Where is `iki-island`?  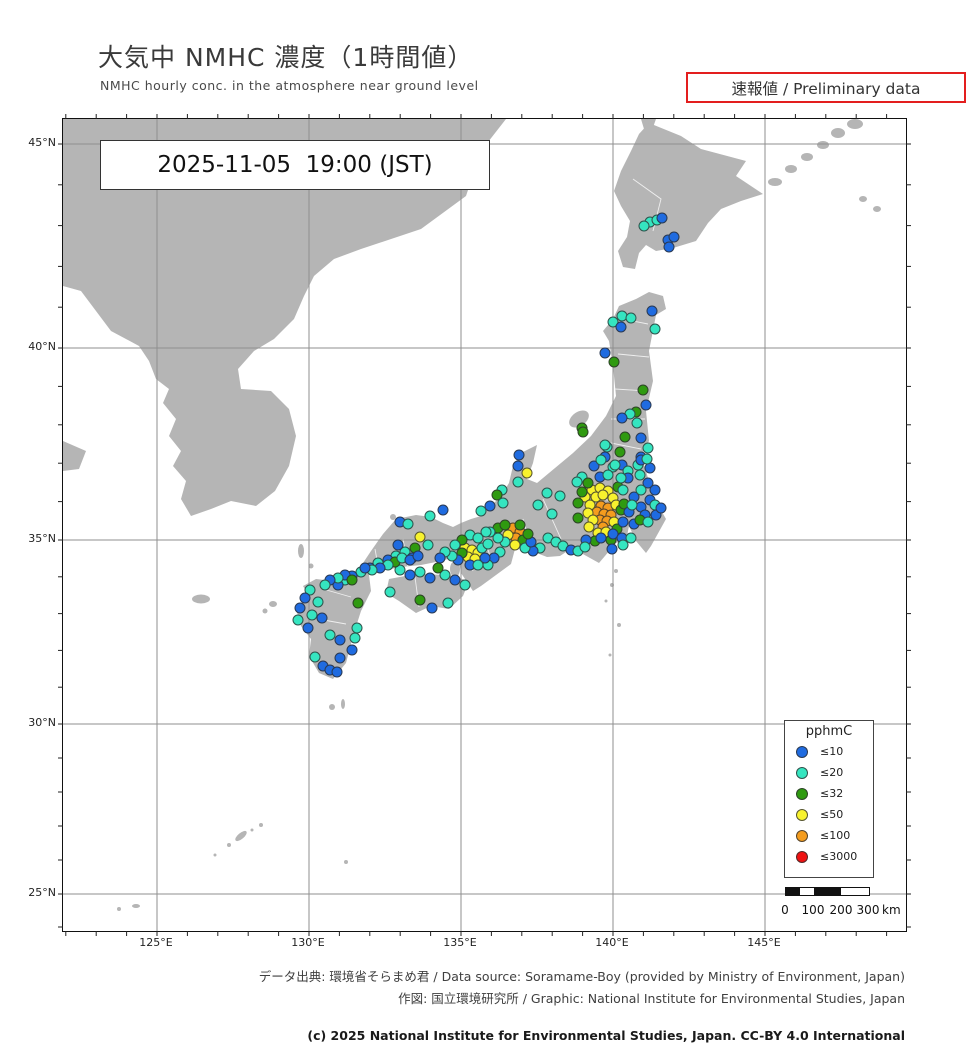
iki-island is located at coordinates (311, 566).